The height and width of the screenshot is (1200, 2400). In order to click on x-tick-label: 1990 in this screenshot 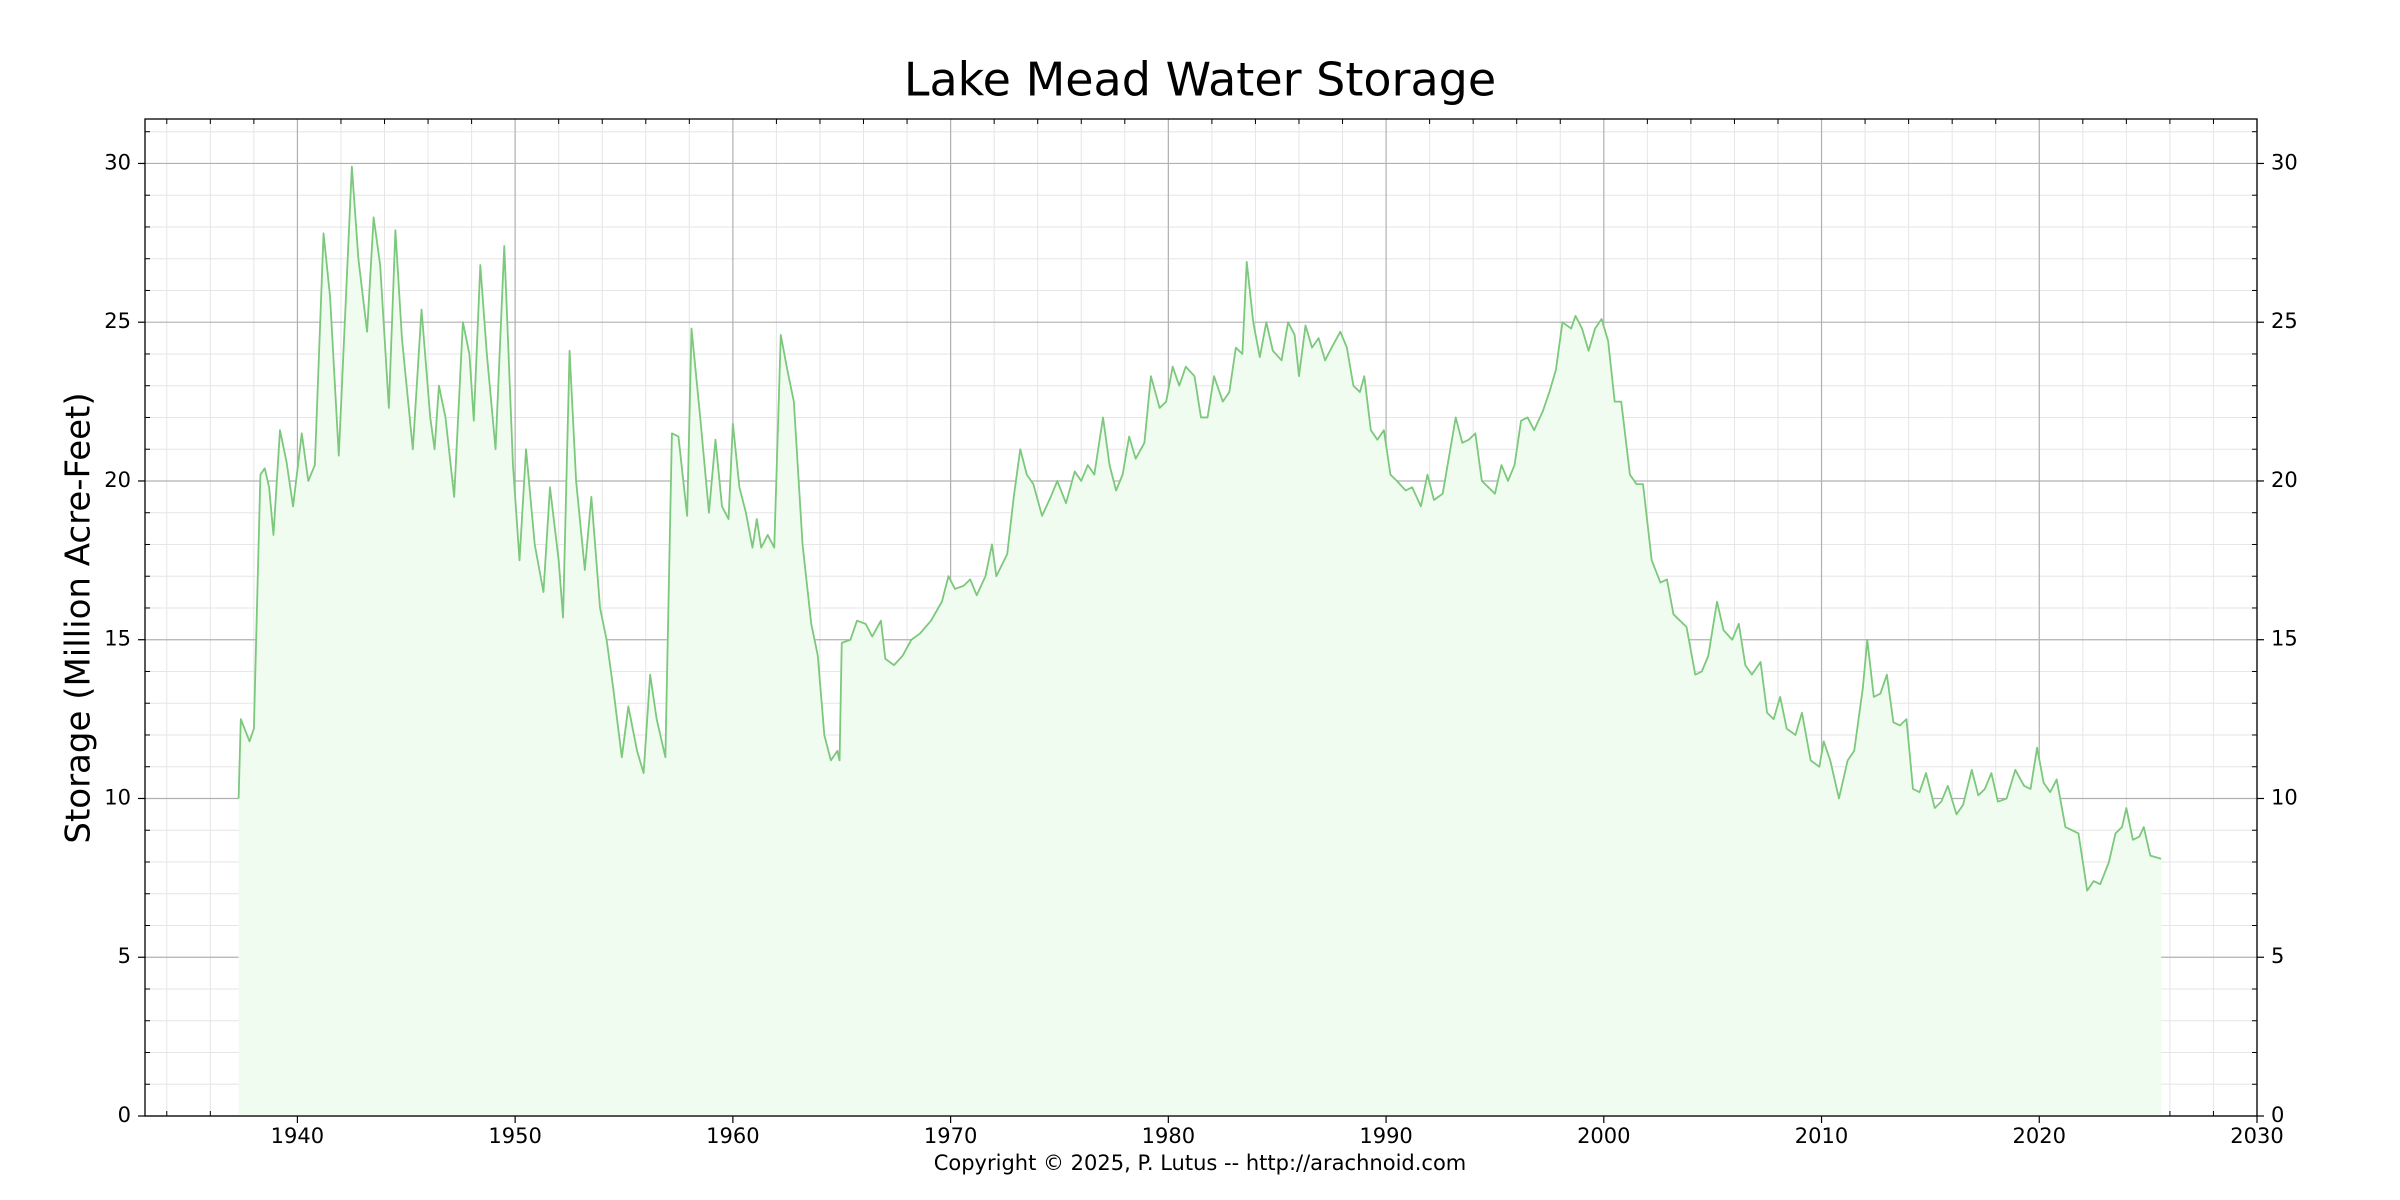, I will do `click(1385, 1136)`.